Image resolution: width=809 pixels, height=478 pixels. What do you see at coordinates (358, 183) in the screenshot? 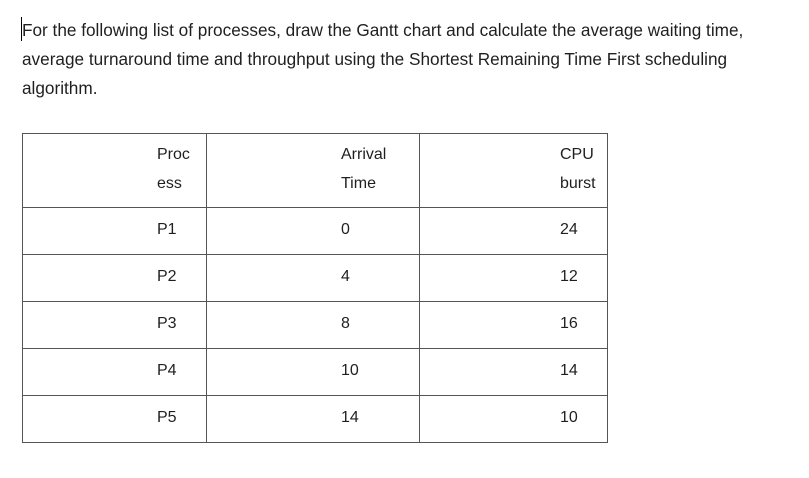
I see `header-text: Time` at bounding box center [358, 183].